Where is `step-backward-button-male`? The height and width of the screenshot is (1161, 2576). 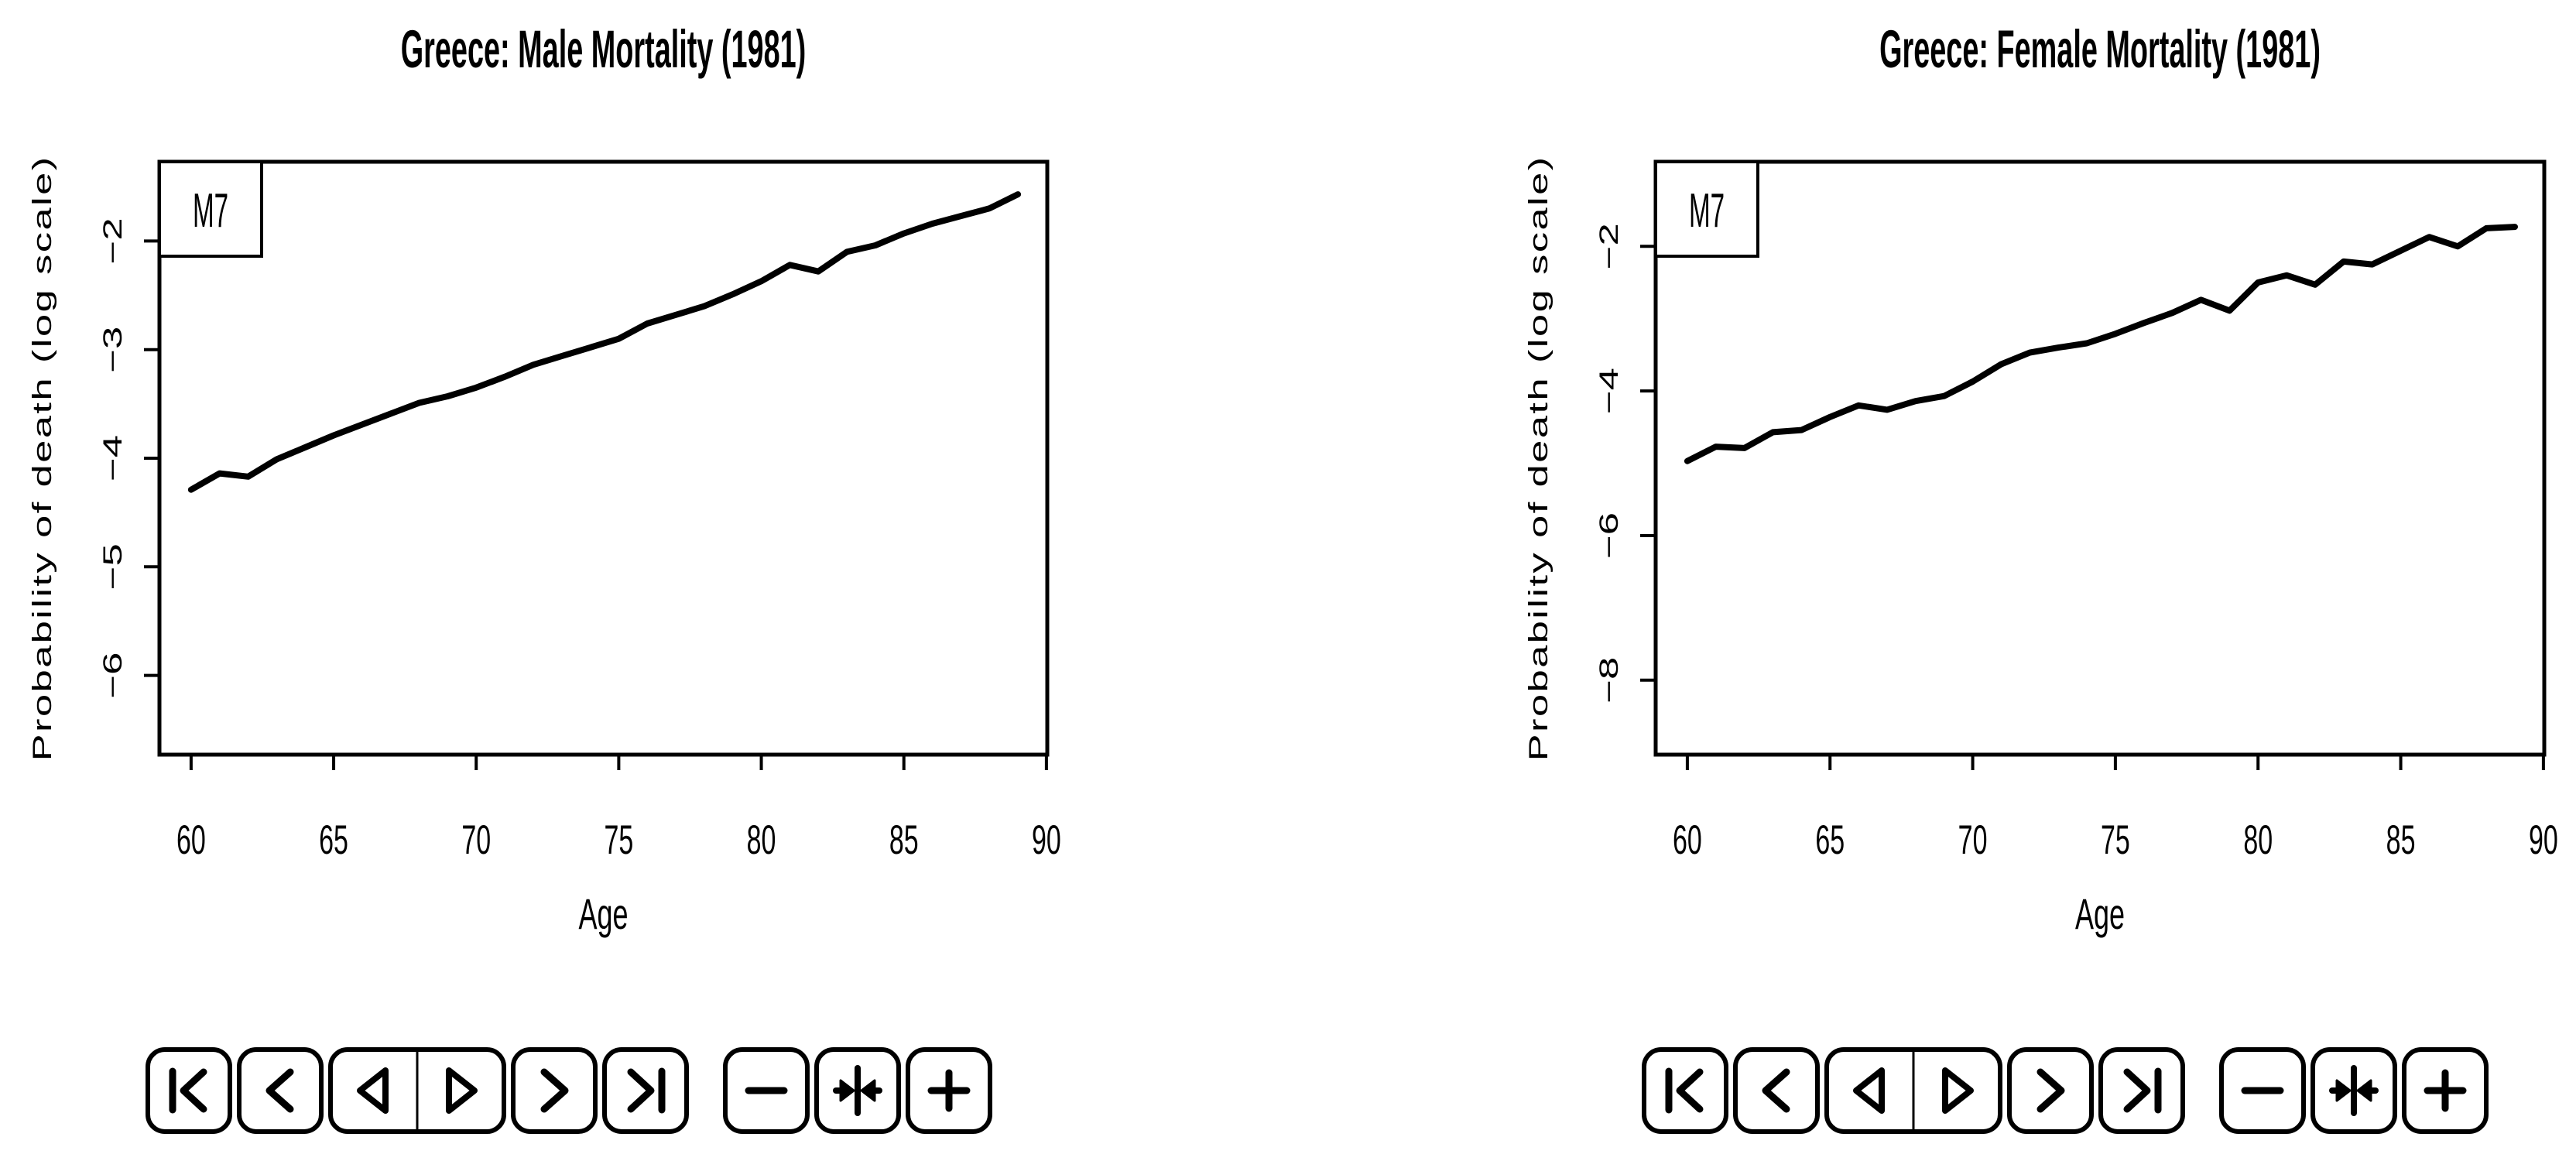
step-backward-button-male is located at coordinates (280, 1090).